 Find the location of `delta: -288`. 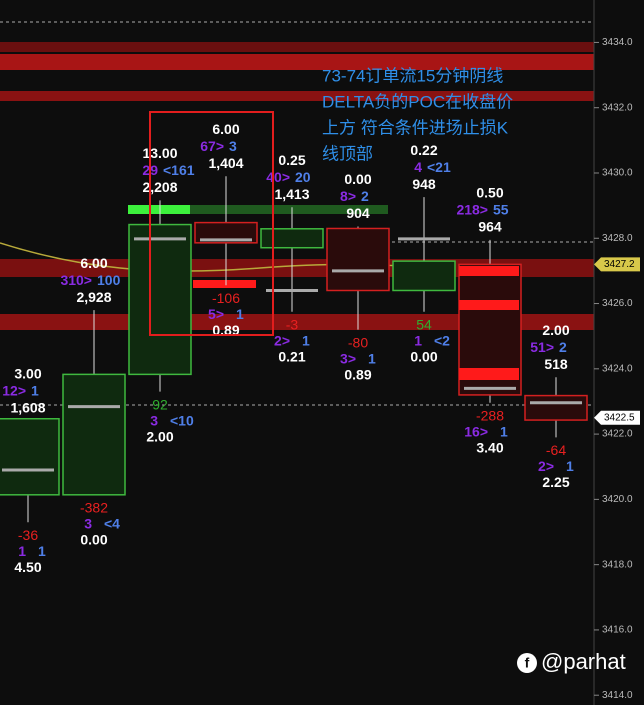

delta: -288 is located at coordinates (490, 415).